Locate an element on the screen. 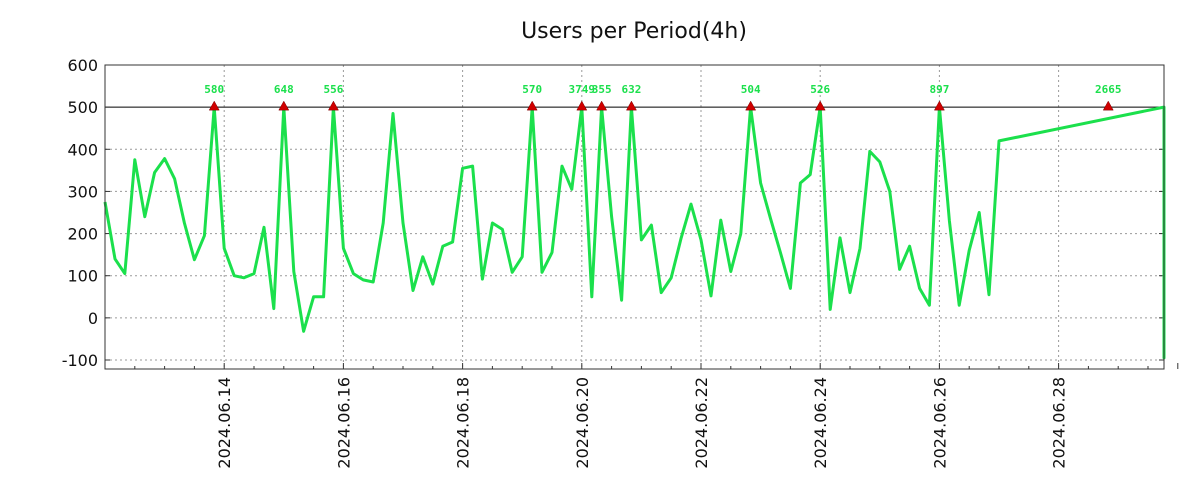 This screenshot has height=500, width=1200. chart-title: Users per Period(4h) is located at coordinates (634, 31).